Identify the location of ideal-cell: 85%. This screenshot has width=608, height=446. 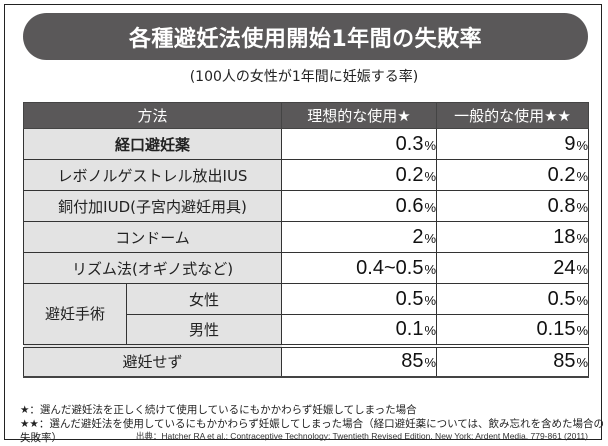
(359, 360).